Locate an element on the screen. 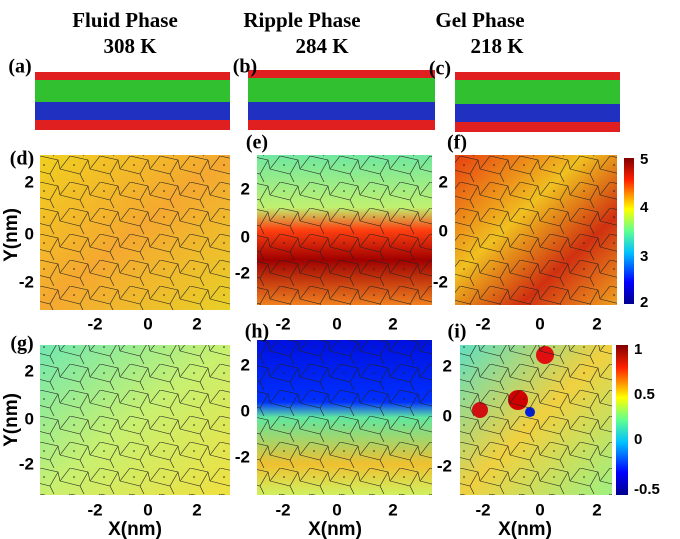 Image resolution: width=680 pixels, height=539 pixels. membrane-a-top is located at coordinates (132, 90).